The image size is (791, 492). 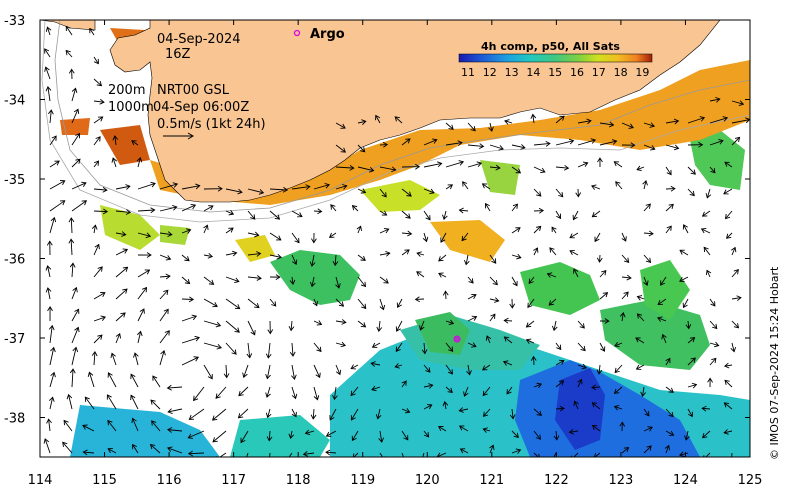 I want to click on colorbar-tick-label: 12, so click(x=490, y=72).